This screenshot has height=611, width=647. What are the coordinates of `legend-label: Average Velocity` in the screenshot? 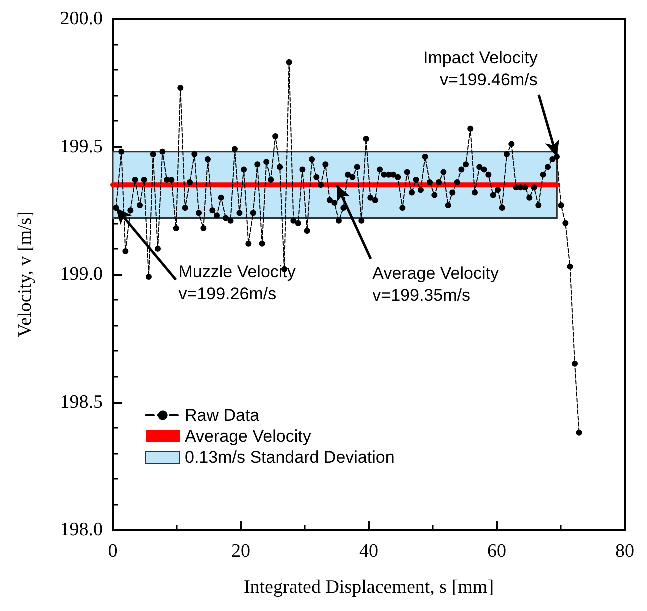 It's located at (248, 436).